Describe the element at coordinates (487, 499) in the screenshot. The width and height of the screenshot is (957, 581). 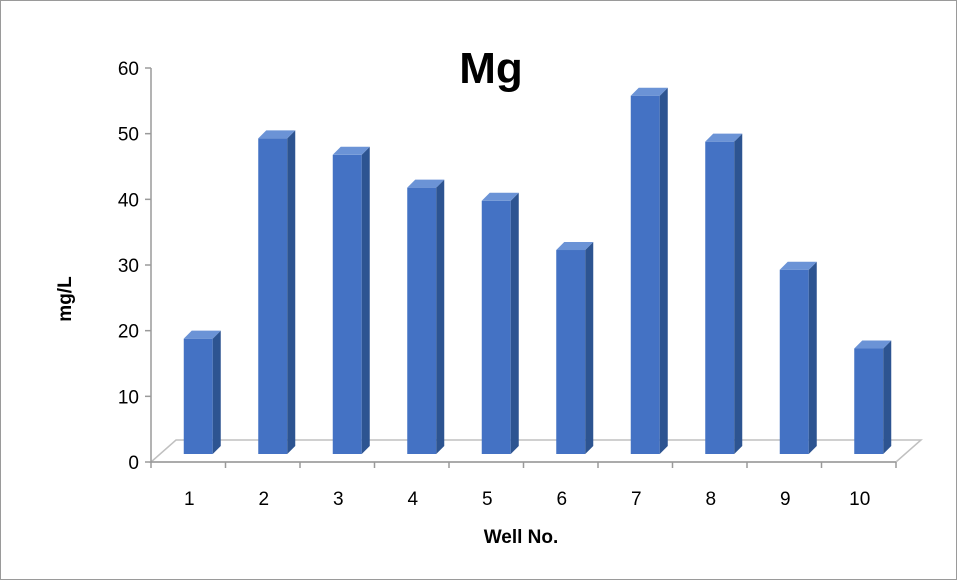
I see `x-tick-label: 5` at that location.